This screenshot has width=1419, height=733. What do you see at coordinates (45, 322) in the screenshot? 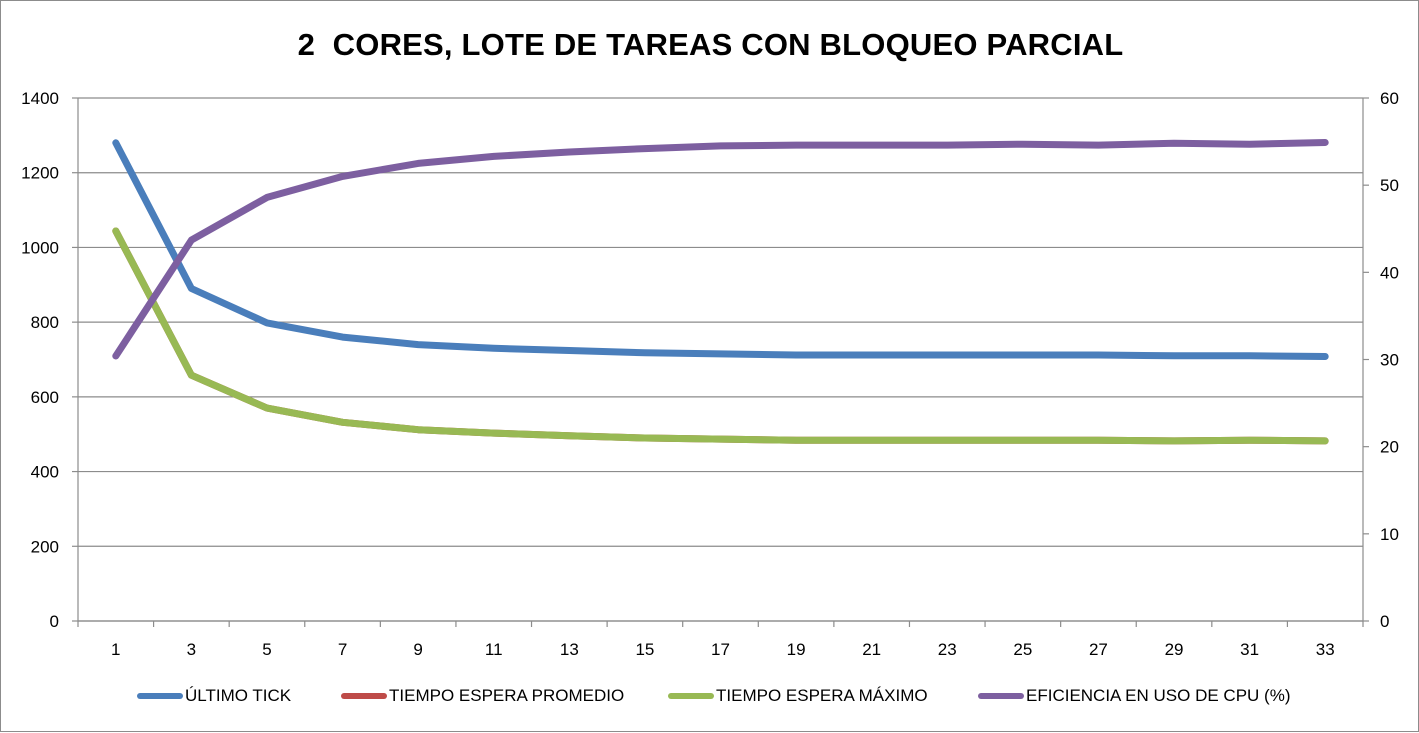
I see `y-left-tick-label: 800` at bounding box center [45, 322].